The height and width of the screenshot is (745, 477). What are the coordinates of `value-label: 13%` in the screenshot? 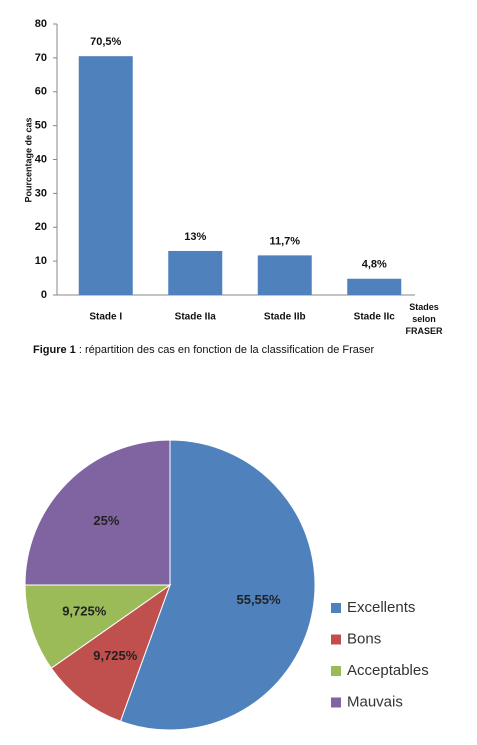 It's located at (195, 237).